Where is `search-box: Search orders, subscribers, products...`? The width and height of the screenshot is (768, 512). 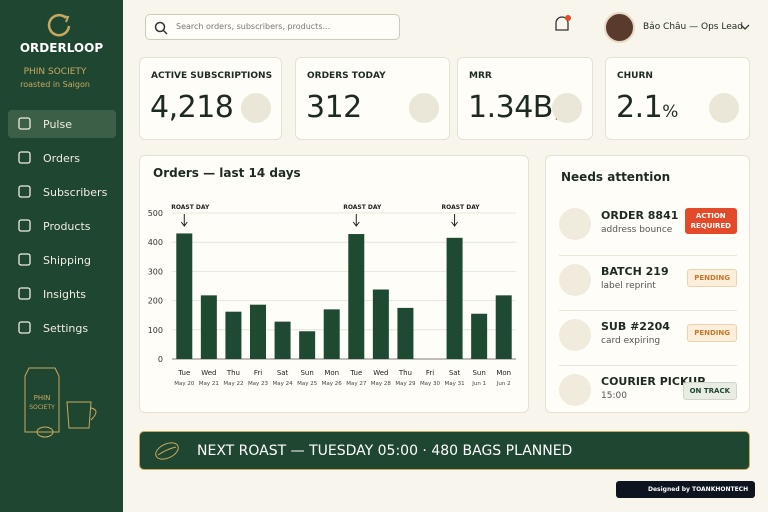
search-box: Search orders, subscribers, products... is located at coordinates (272, 27).